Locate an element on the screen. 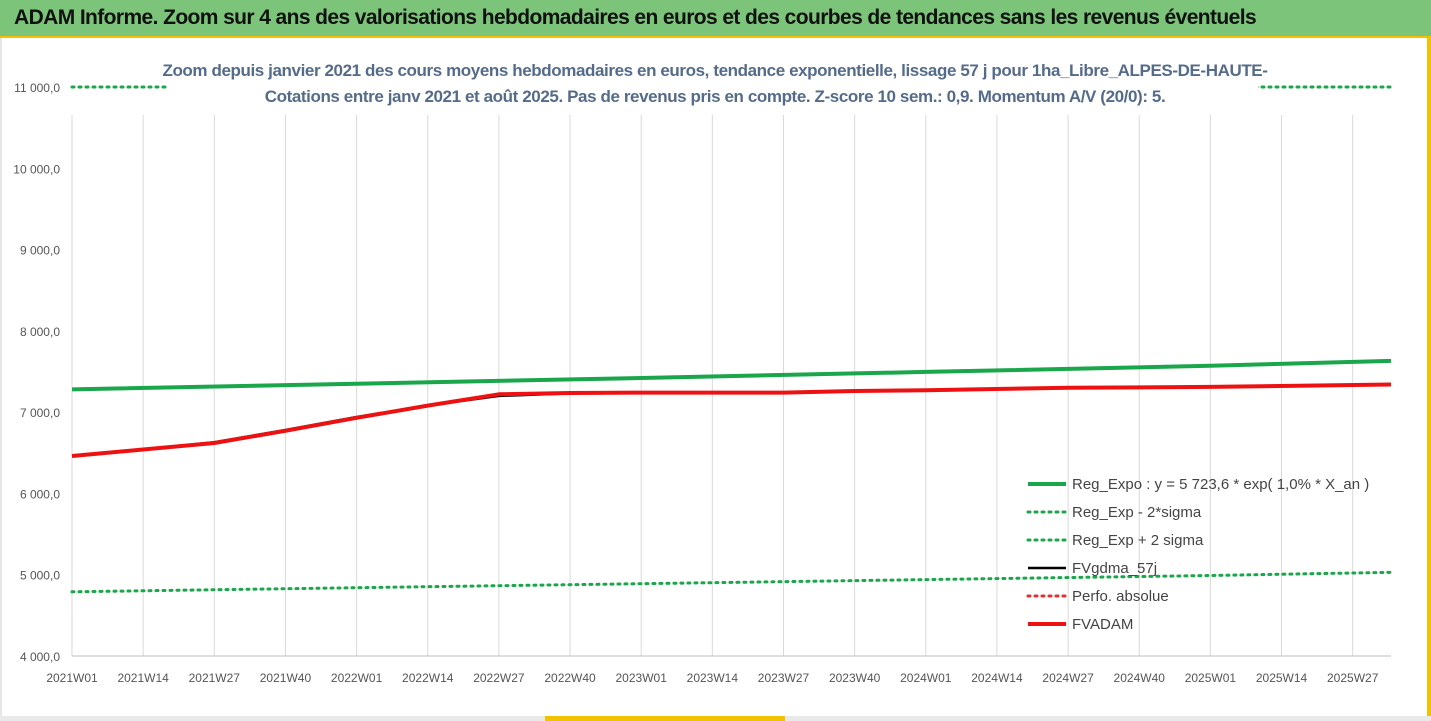  legend-label: FVADAM is located at coordinates (1102, 624).